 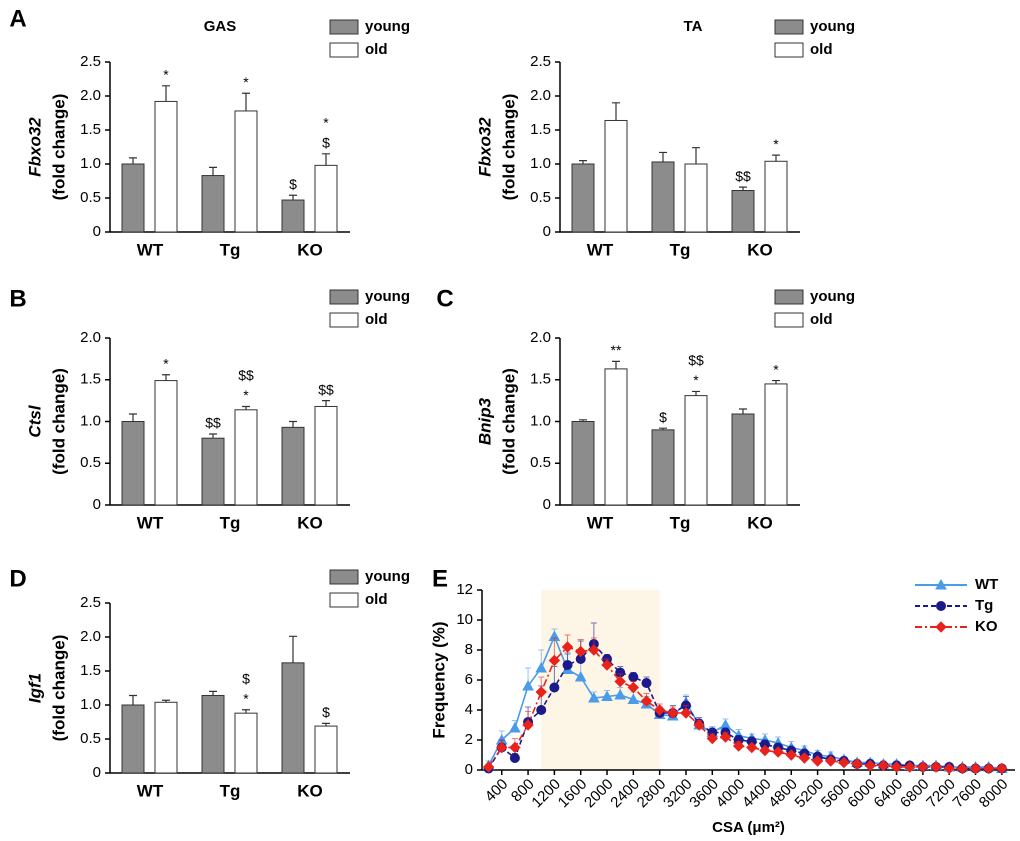 What do you see at coordinates (678, 794) in the screenshot?
I see `x-tick-label: 3200` at bounding box center [678, 794].